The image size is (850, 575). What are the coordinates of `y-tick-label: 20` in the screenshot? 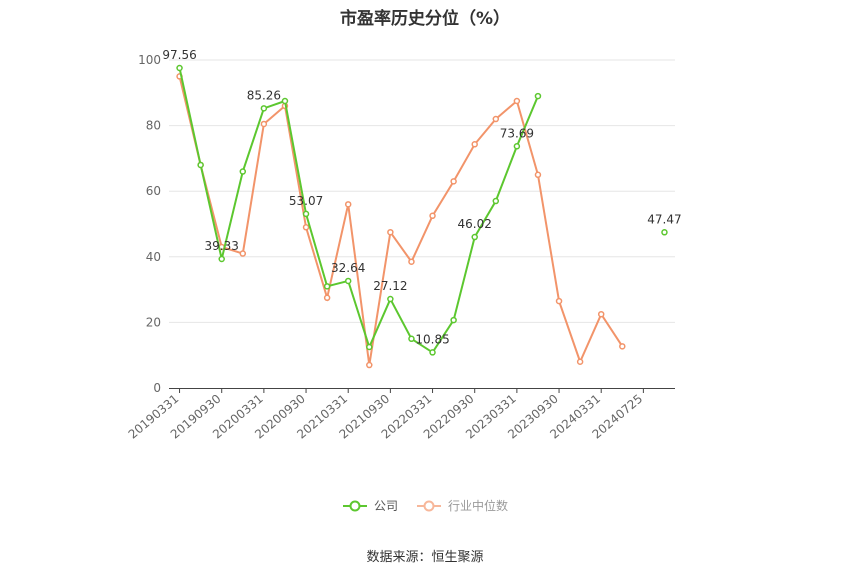 It's located at (153, 322).